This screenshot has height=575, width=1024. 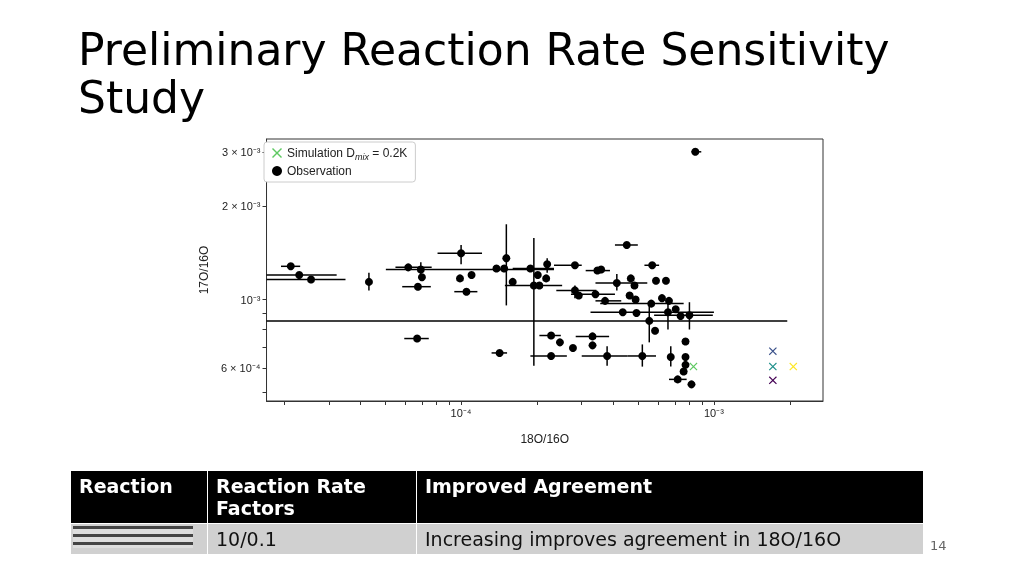 What do you see at coordinates (312, 539) in the screenshot?
I see `text: 10/0.1` at bounding box center [312, 539].